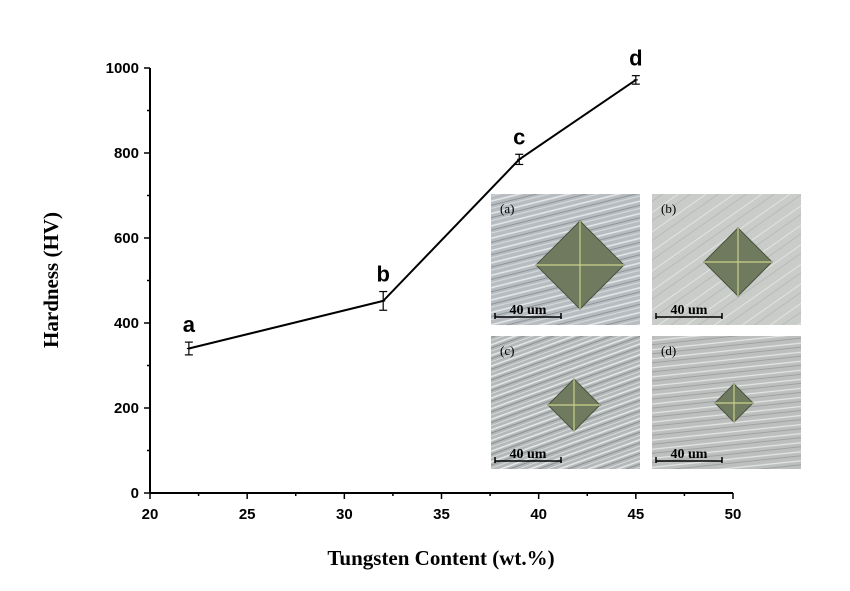  What do you see at coordinates (135, 493) in the screenshot?
I see `y-tick-label: 0` at bounding box center [135, 493].